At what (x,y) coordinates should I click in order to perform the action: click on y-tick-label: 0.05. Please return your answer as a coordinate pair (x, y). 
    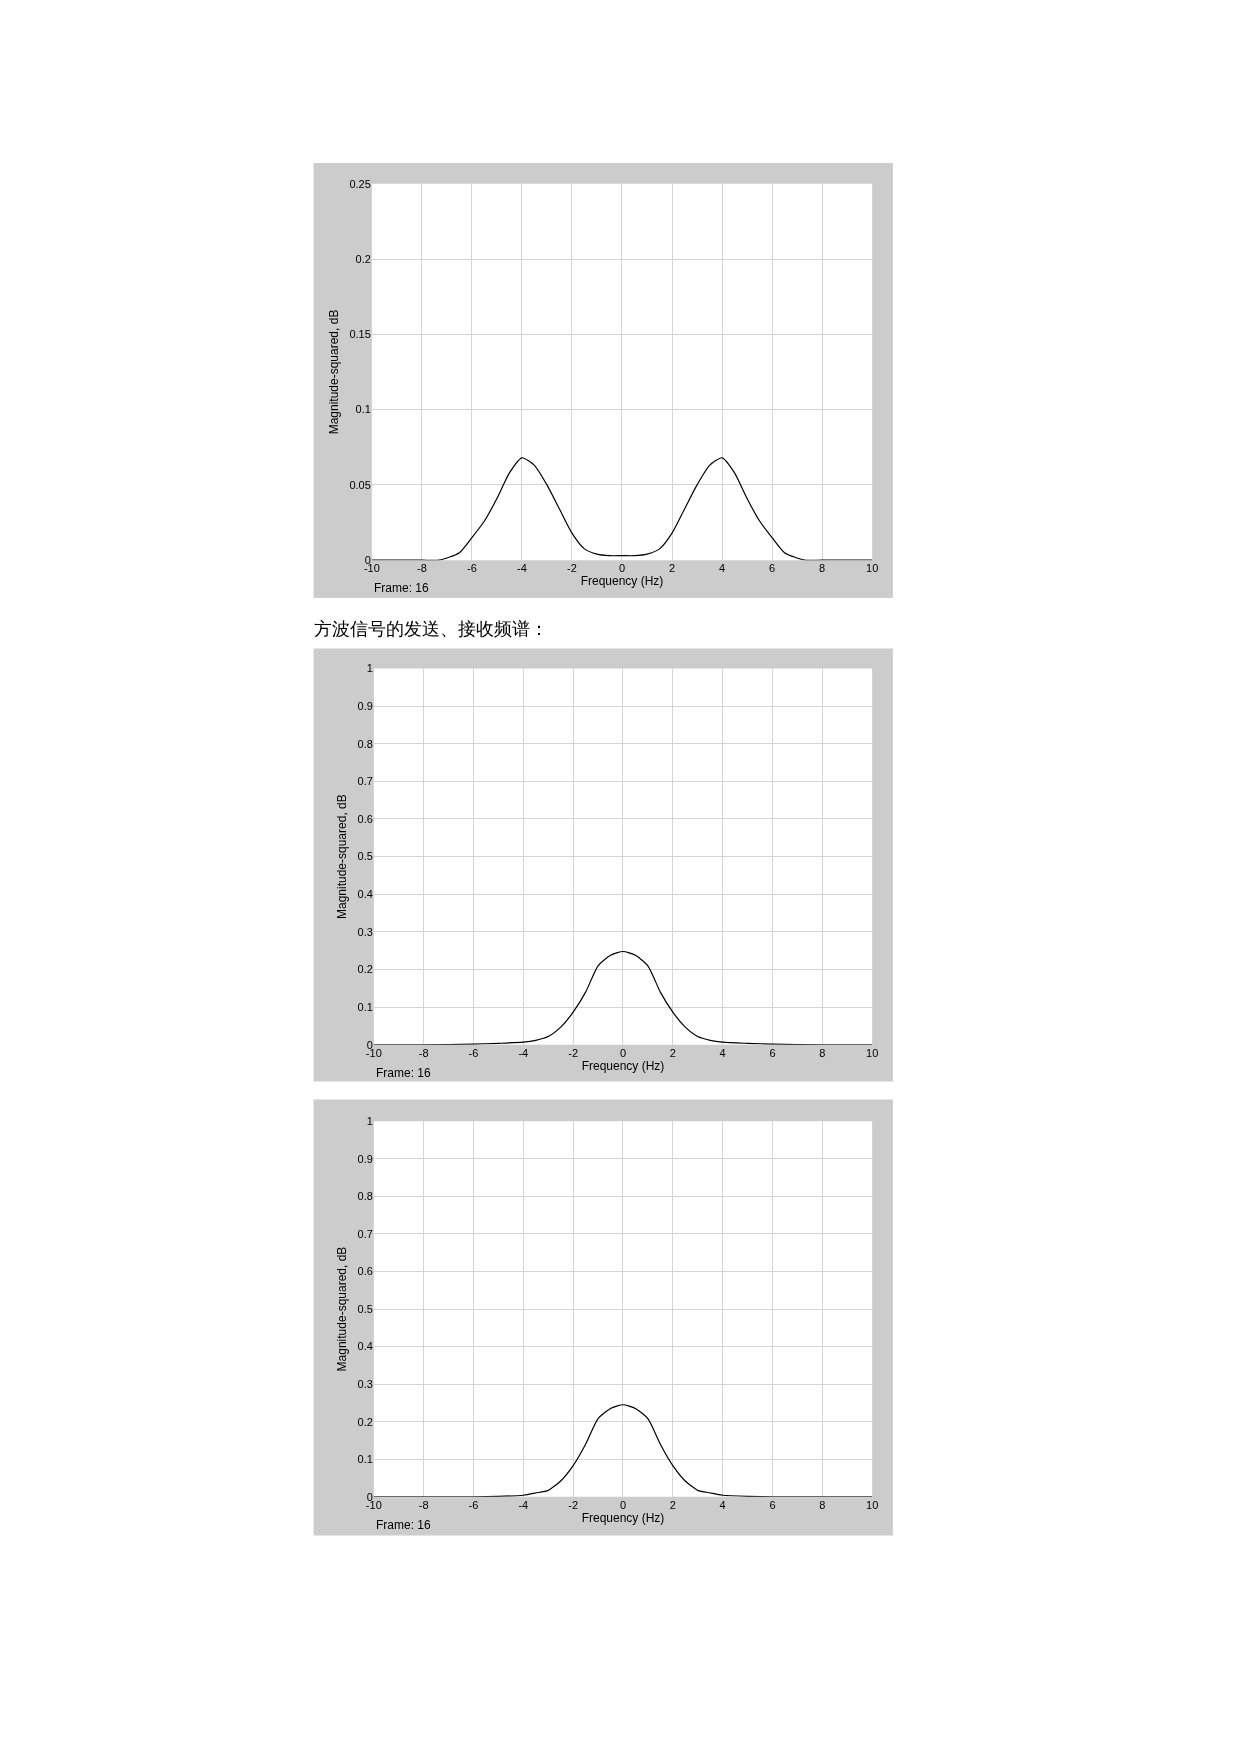
    Looking at the image, I should click on (360, 484).